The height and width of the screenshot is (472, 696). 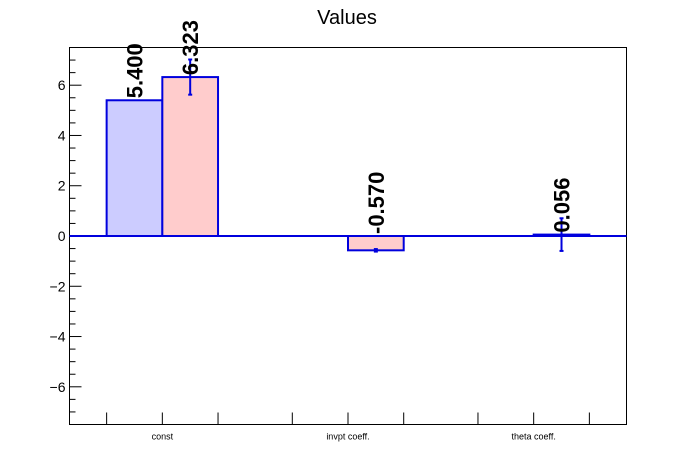 What do you see at coordinates (134, 70) in the screenshot?
I see `value-label: 5.400` at bounding box center [134, 70].